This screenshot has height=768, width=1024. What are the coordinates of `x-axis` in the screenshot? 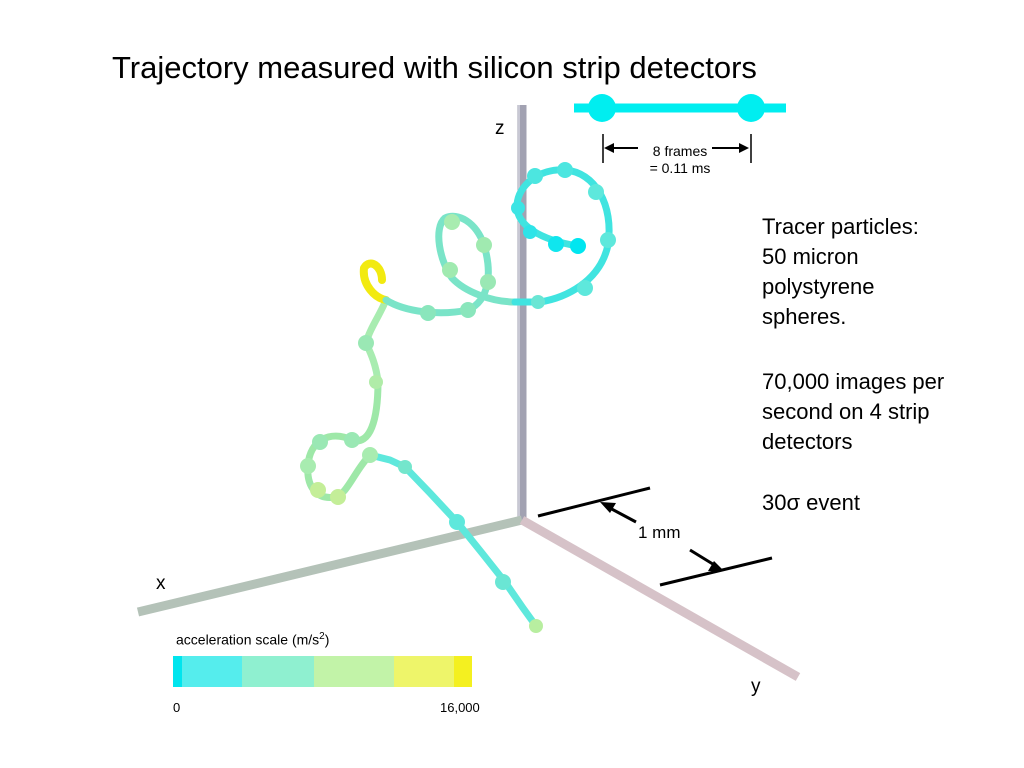 It's located at (330, 566).